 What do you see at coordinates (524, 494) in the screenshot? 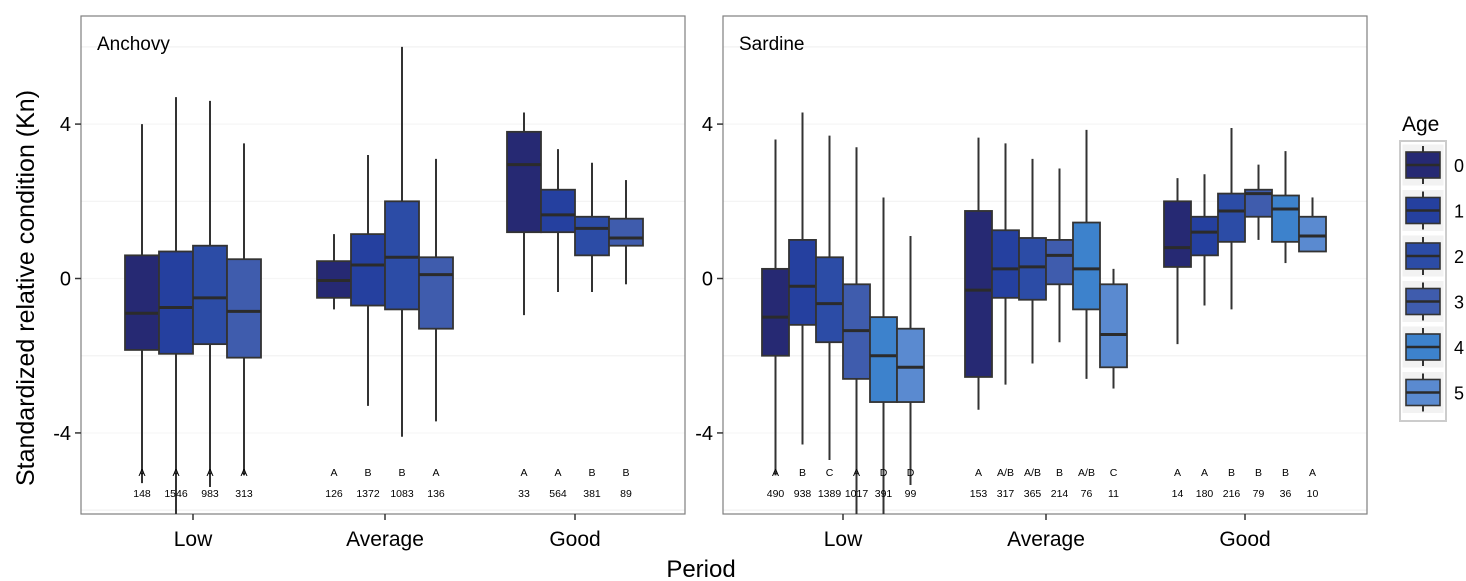
I see `sample-size: 33` at bounding box center [524, 494].